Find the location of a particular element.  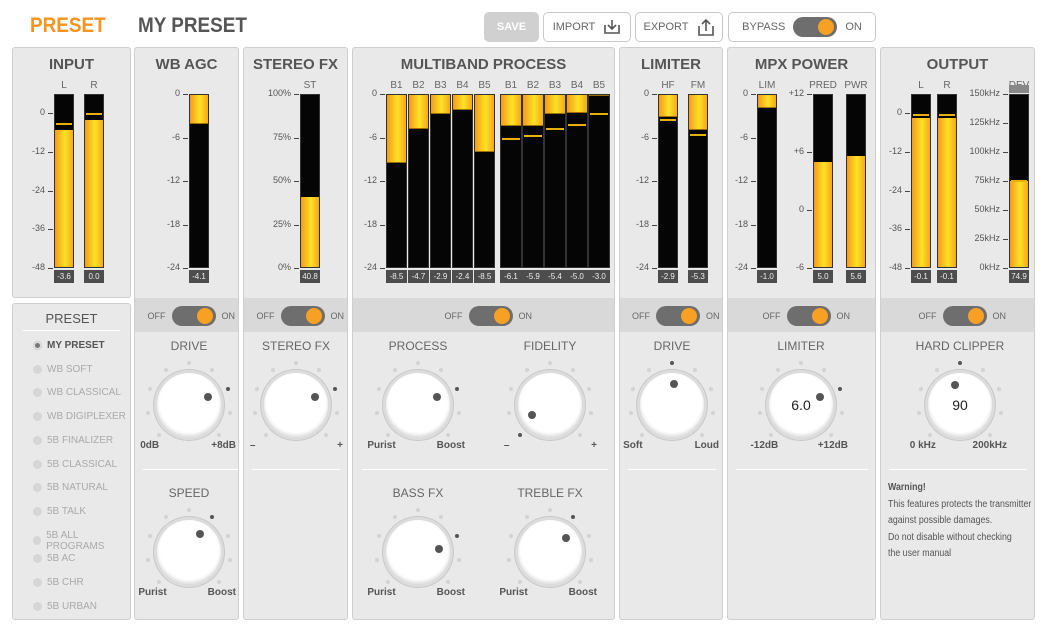

knob-drive is located at coordinates (189, 405).